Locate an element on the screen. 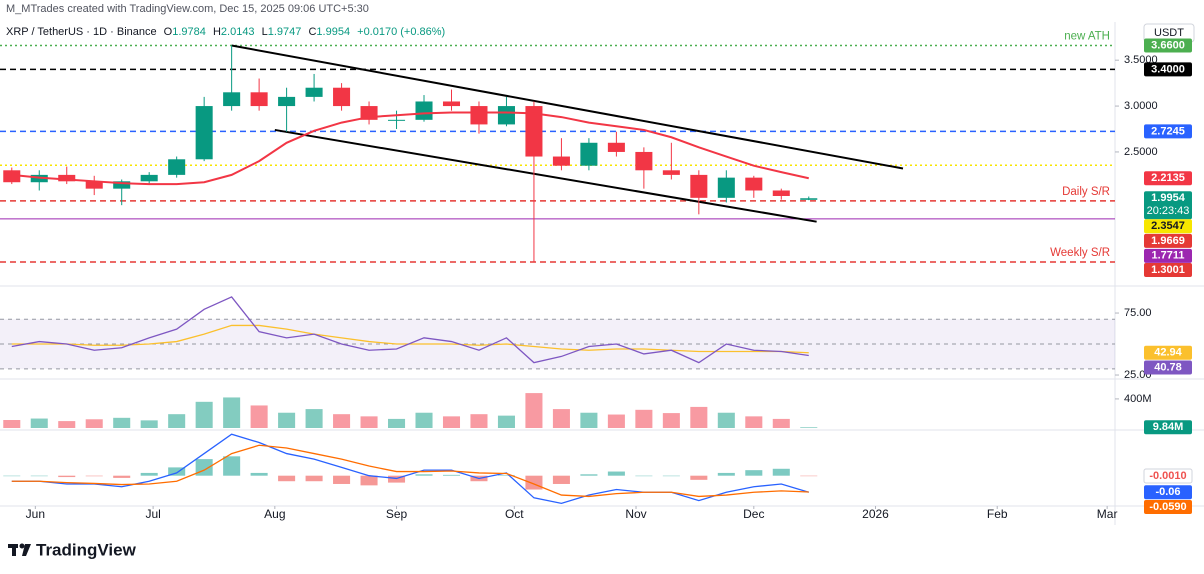 This screenshot has width=1204, height=574. ohlc-prefix: L is located at coordinates (264, 32).